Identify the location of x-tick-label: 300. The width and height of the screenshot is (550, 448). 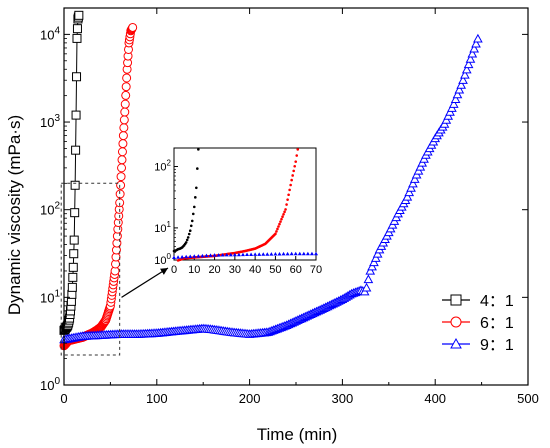
(343, 398).